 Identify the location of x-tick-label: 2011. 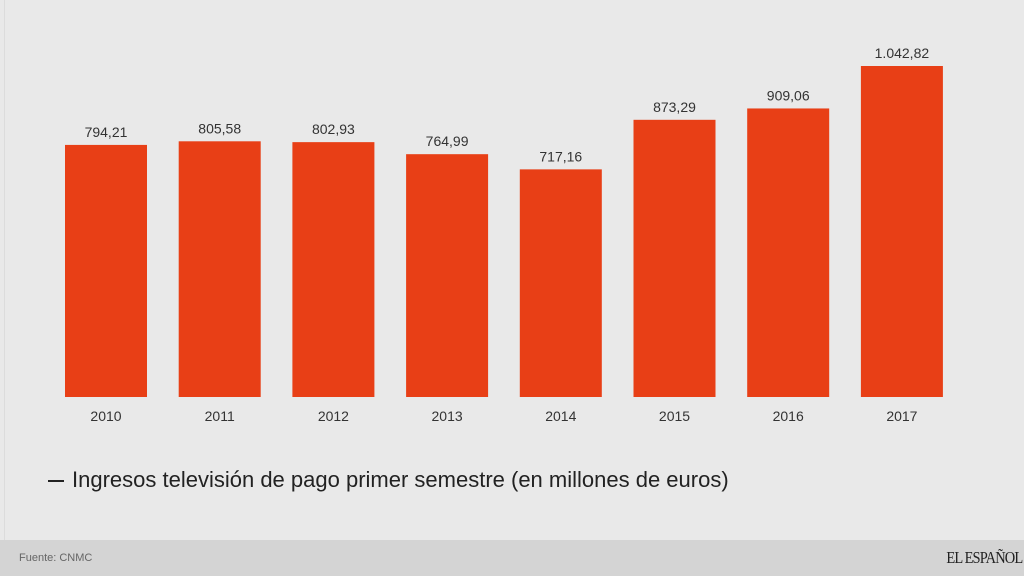
(220, 416).